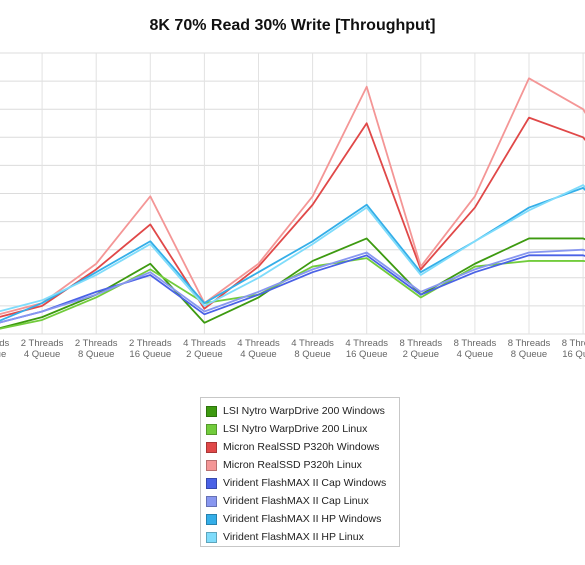  I want to click on x-tick-label-10: 8 Threads 8 Queue, so click(529, 349).